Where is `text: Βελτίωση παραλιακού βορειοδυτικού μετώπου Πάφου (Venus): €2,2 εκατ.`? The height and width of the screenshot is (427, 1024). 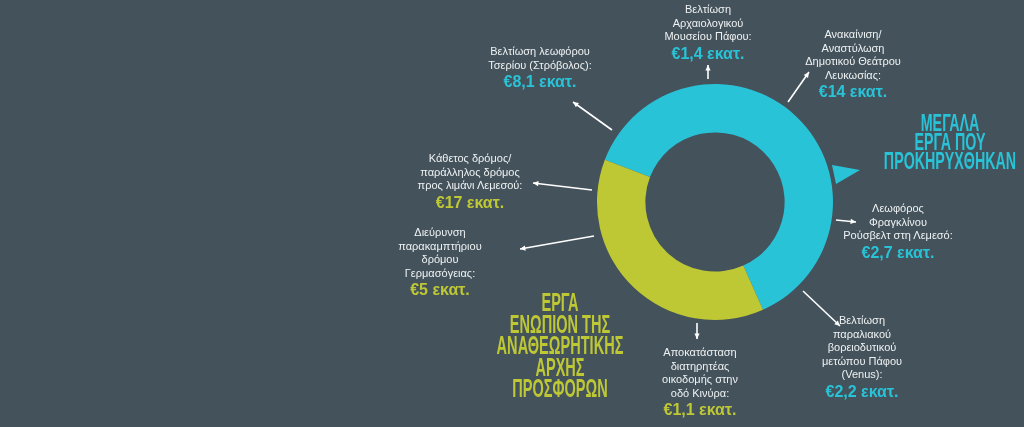 text: Βελτίωση παραλιακού βορειοδυτικού μετώπου Πάφου (Venus): €2,2 εκατ. is located at coordinates (862, 358).